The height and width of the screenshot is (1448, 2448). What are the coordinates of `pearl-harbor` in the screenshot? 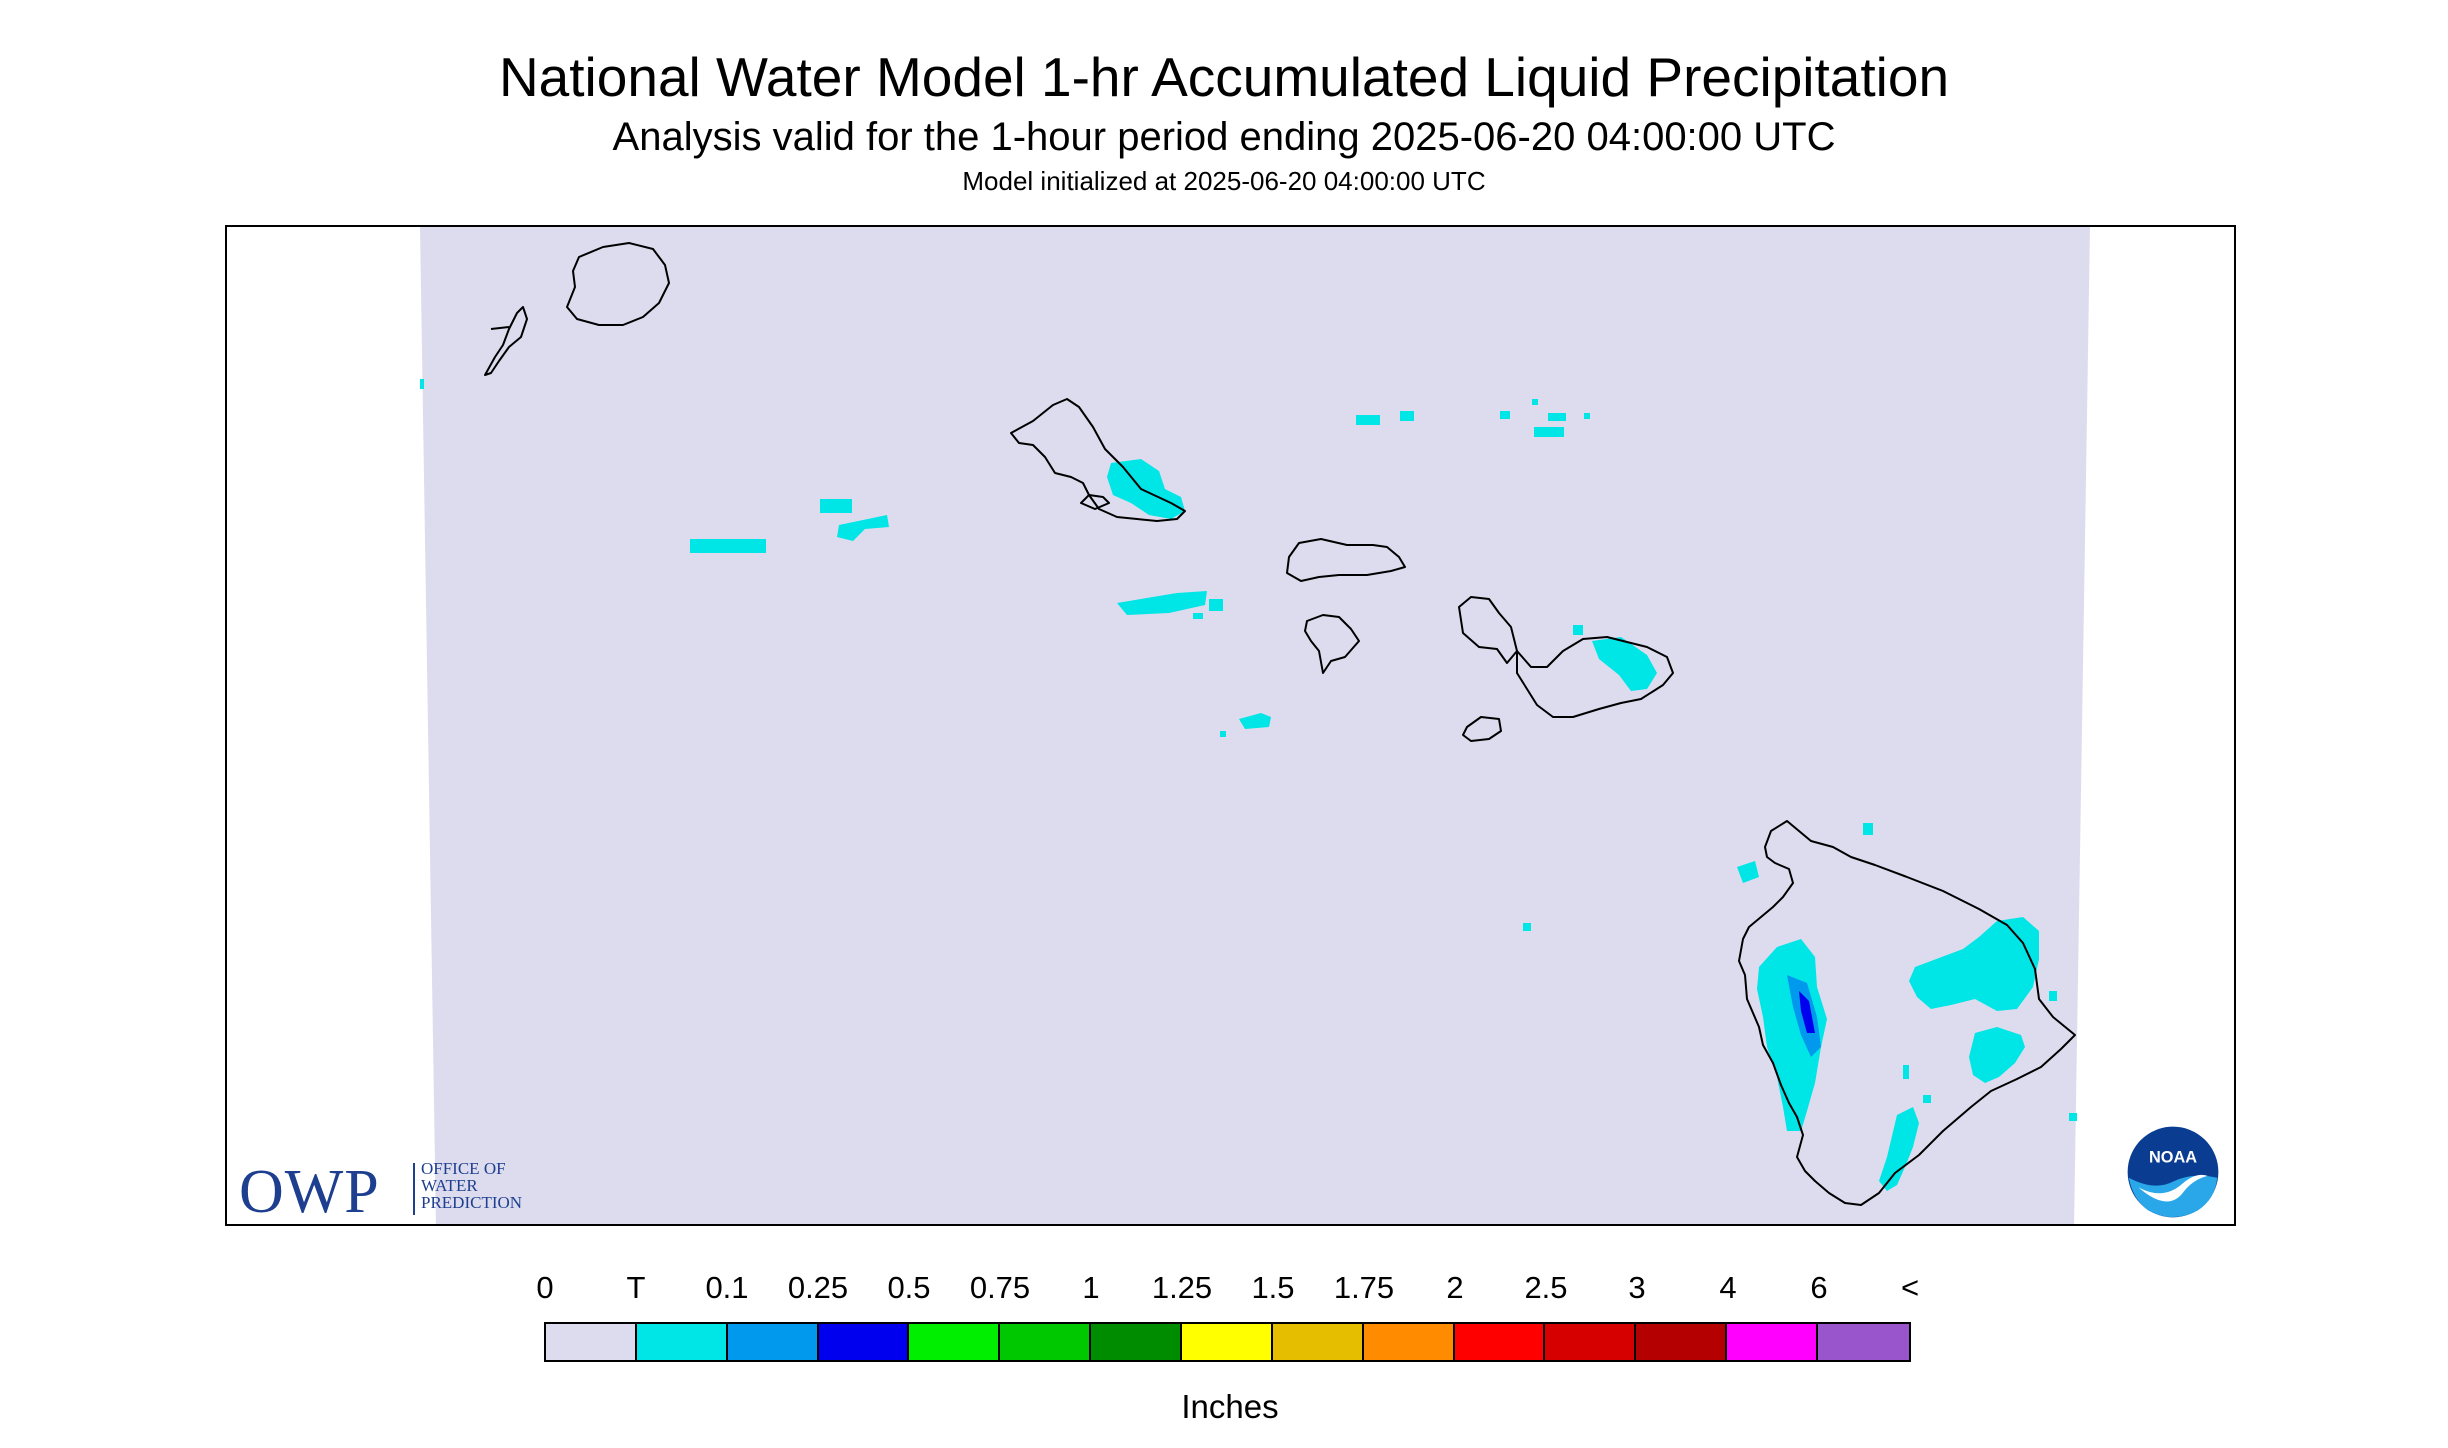 It's located at (1095, 502).